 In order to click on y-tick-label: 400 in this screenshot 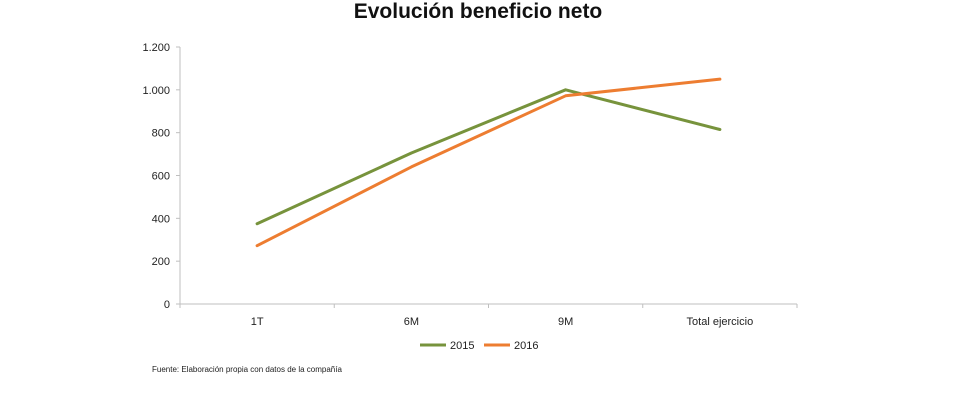, I will do `click(161, 219)`.